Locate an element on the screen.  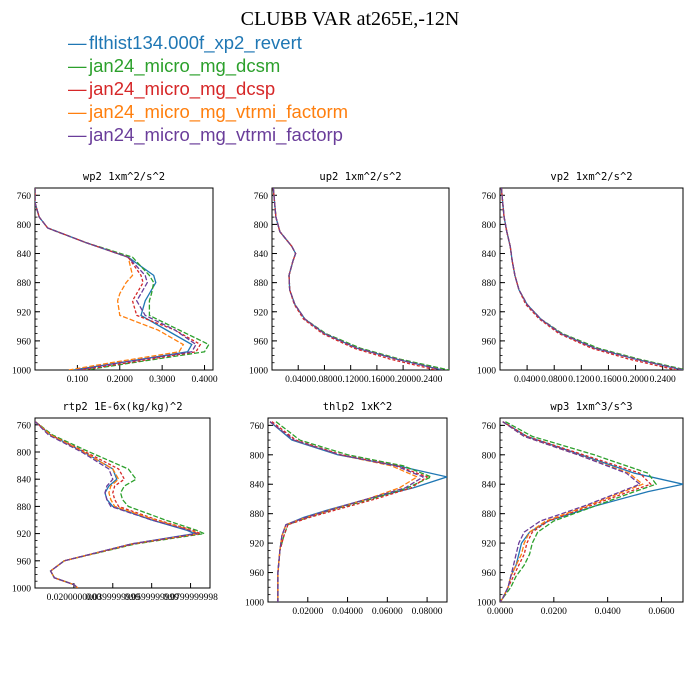
x-tick-label: 0.04000 is located at coordinates (347, 612).